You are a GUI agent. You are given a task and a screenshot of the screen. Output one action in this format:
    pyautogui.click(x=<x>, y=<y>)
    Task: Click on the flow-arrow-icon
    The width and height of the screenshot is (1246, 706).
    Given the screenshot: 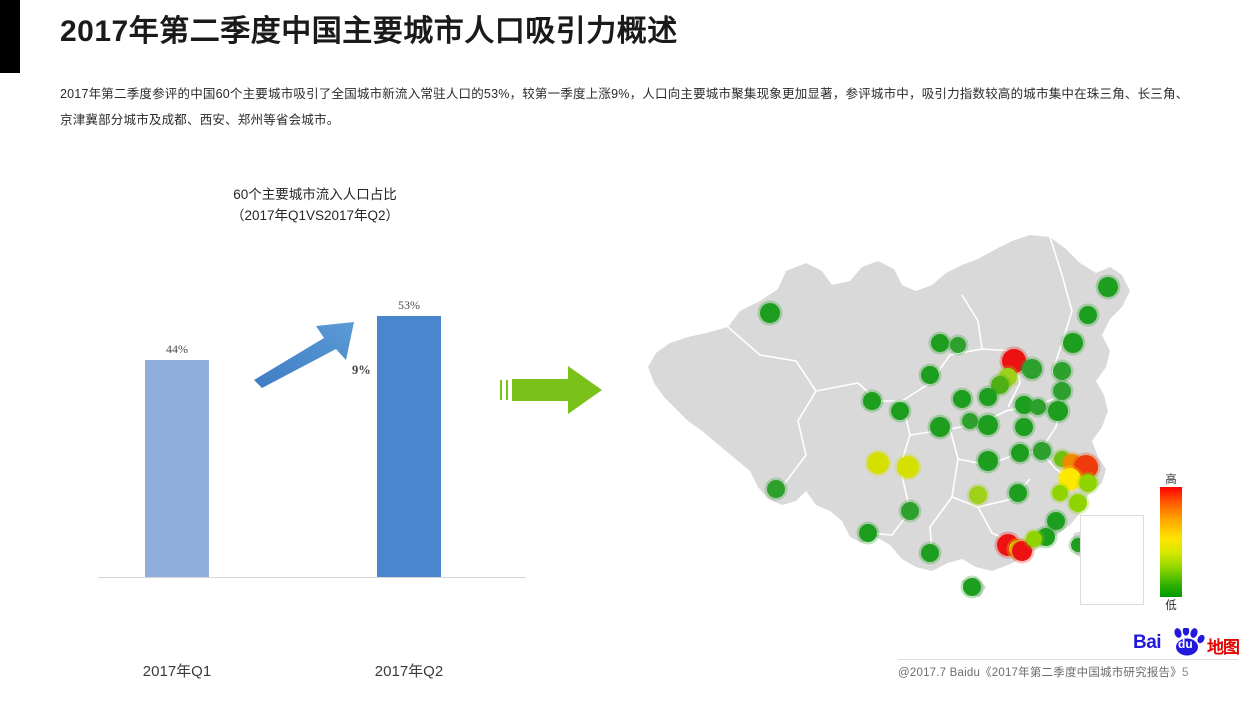 What is the action you would take?
    pyautogui.click(x=551, y=390)
    